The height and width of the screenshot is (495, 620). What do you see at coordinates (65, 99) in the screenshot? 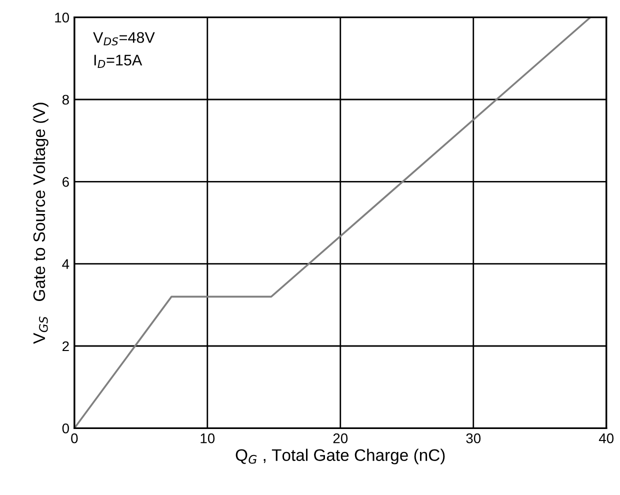
I see `y-tick-label: 8` at bounding box center [65, 99].